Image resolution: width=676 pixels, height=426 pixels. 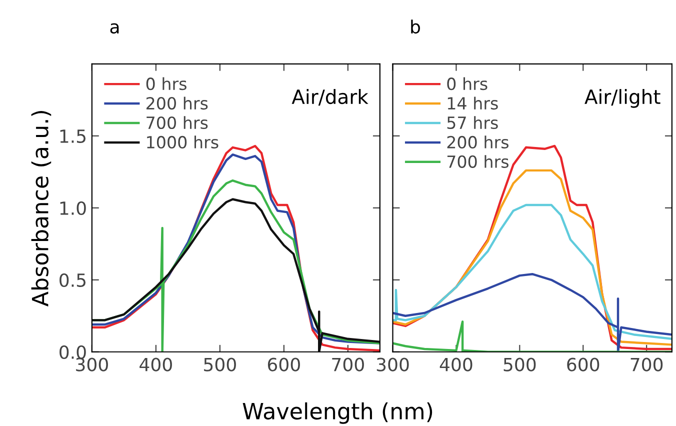 I want to click on legend-label: 14 hrs, so click(x=473, y=103).